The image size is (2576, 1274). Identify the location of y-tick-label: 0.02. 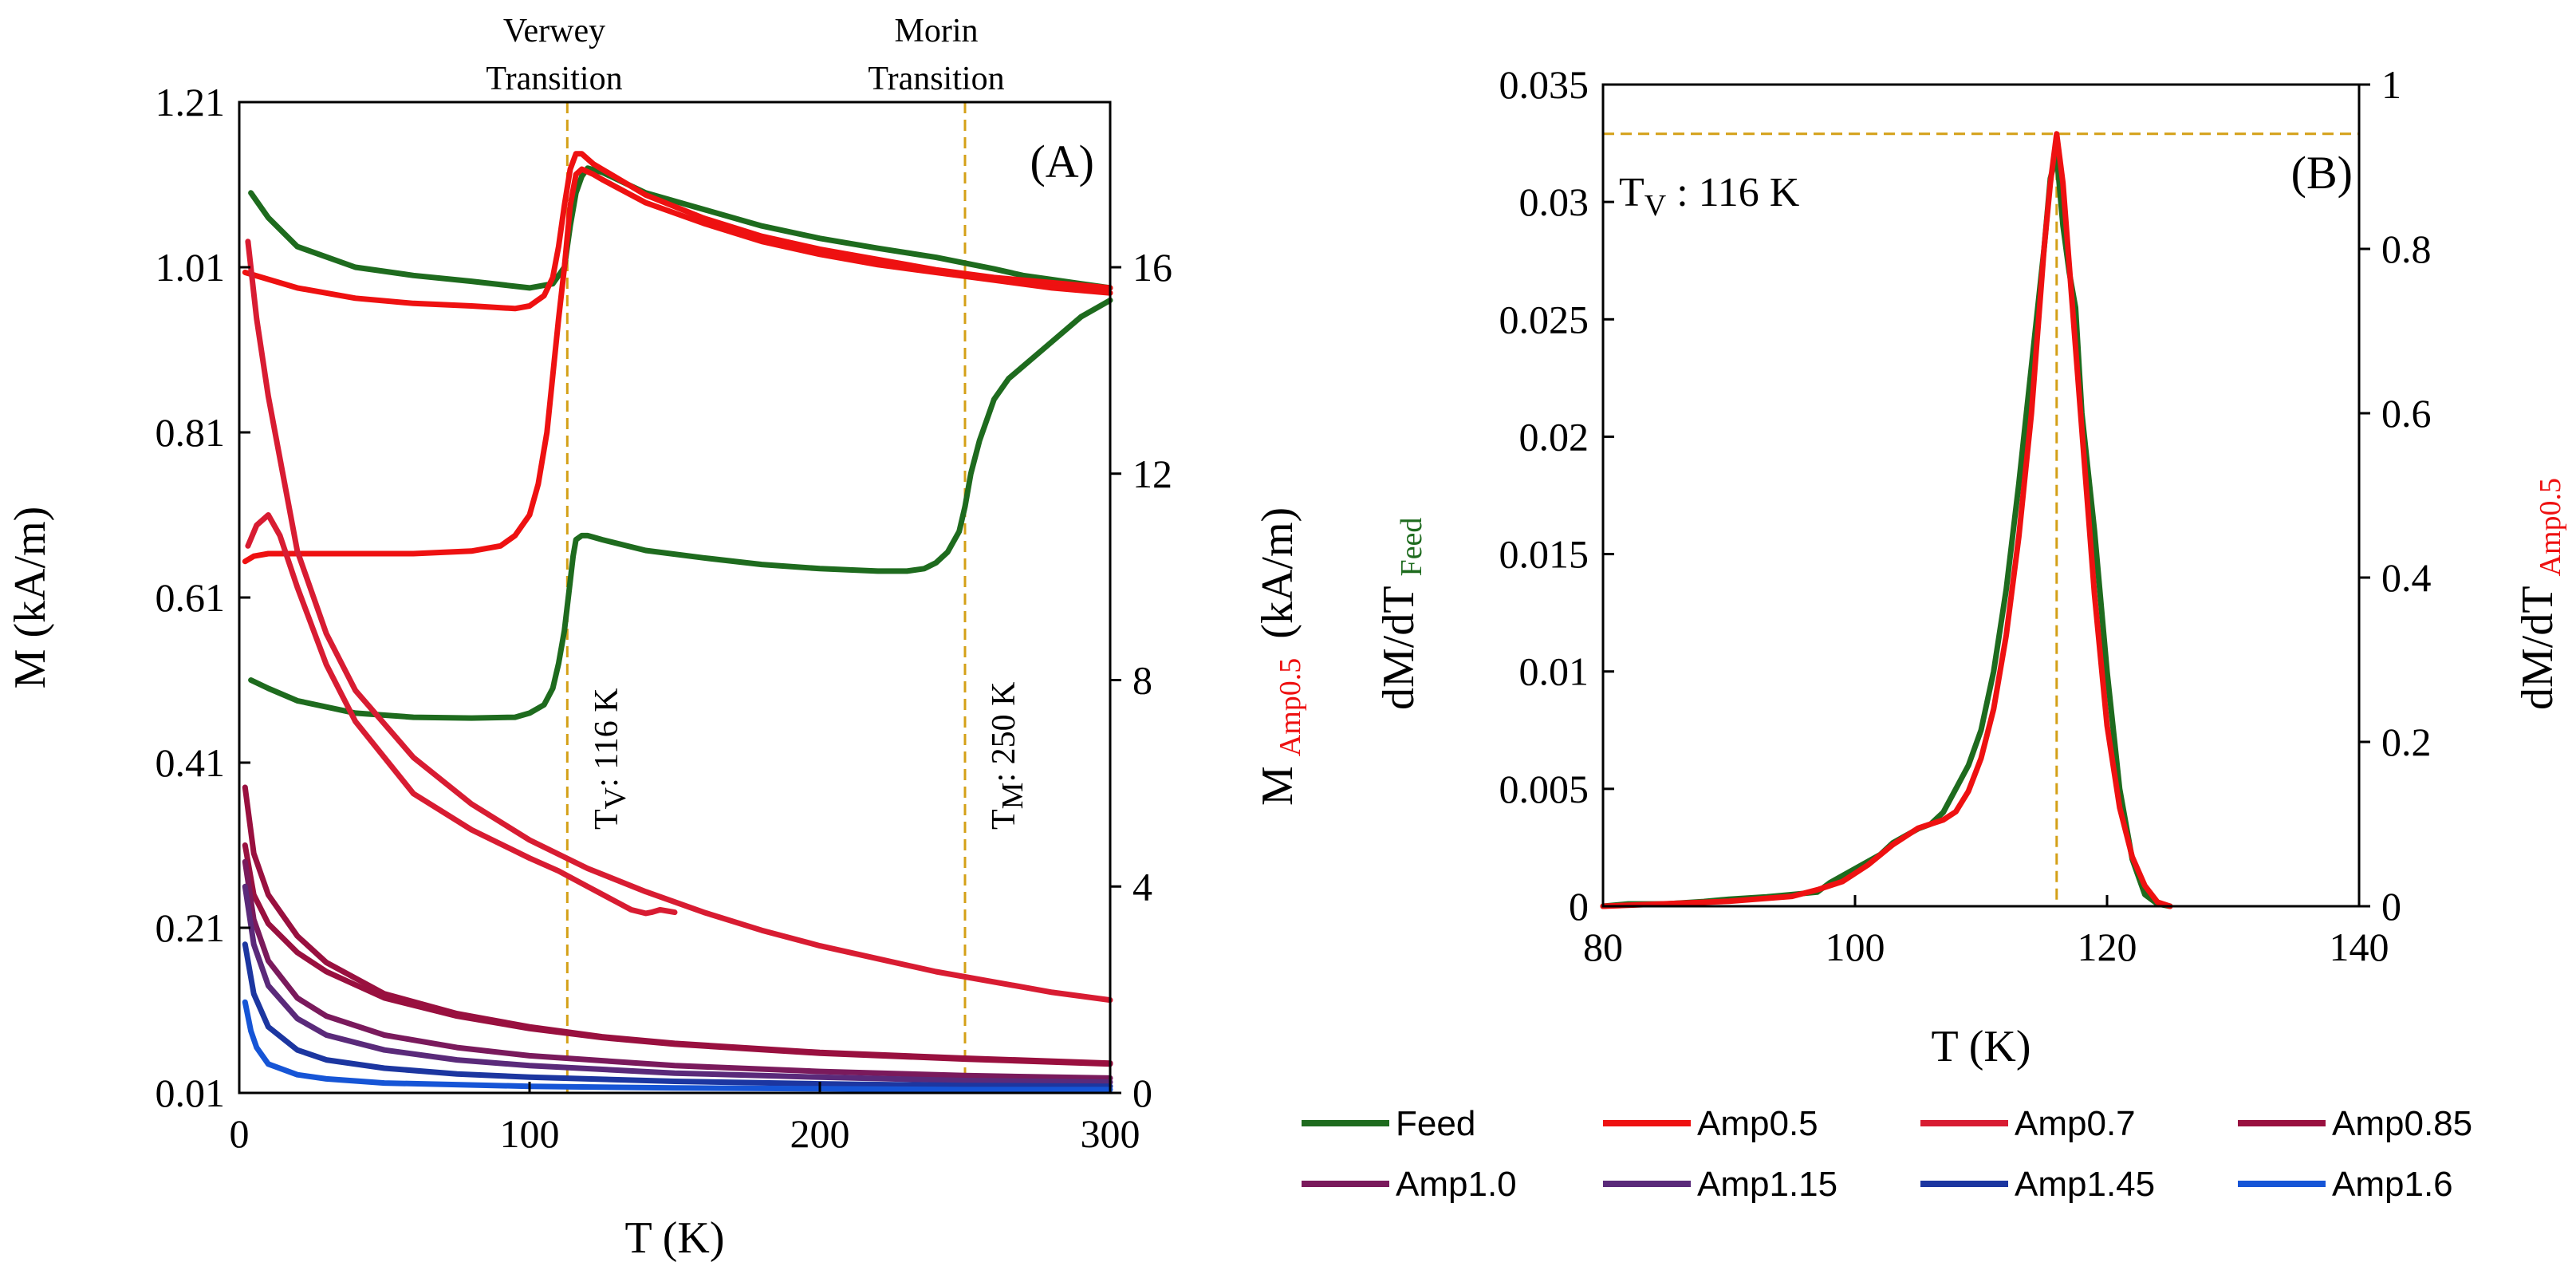
(1554, 436).